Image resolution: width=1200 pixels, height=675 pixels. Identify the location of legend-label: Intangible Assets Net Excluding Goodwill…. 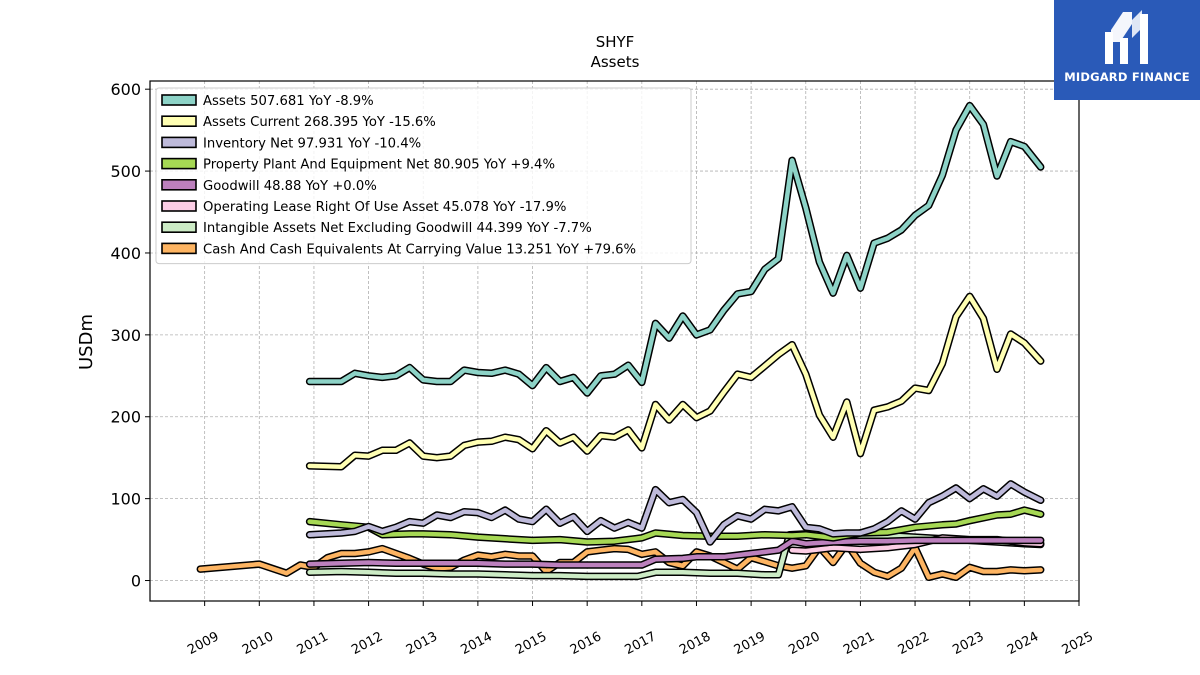
(397, 228).